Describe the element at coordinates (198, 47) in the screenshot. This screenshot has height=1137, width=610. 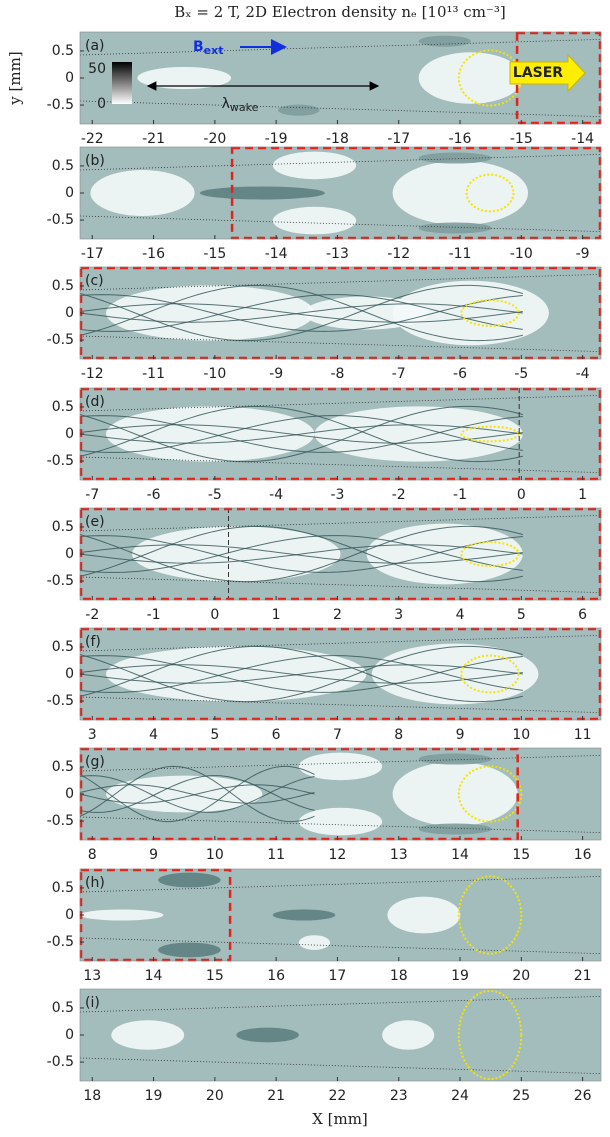
I see `b-main: B` at that location.